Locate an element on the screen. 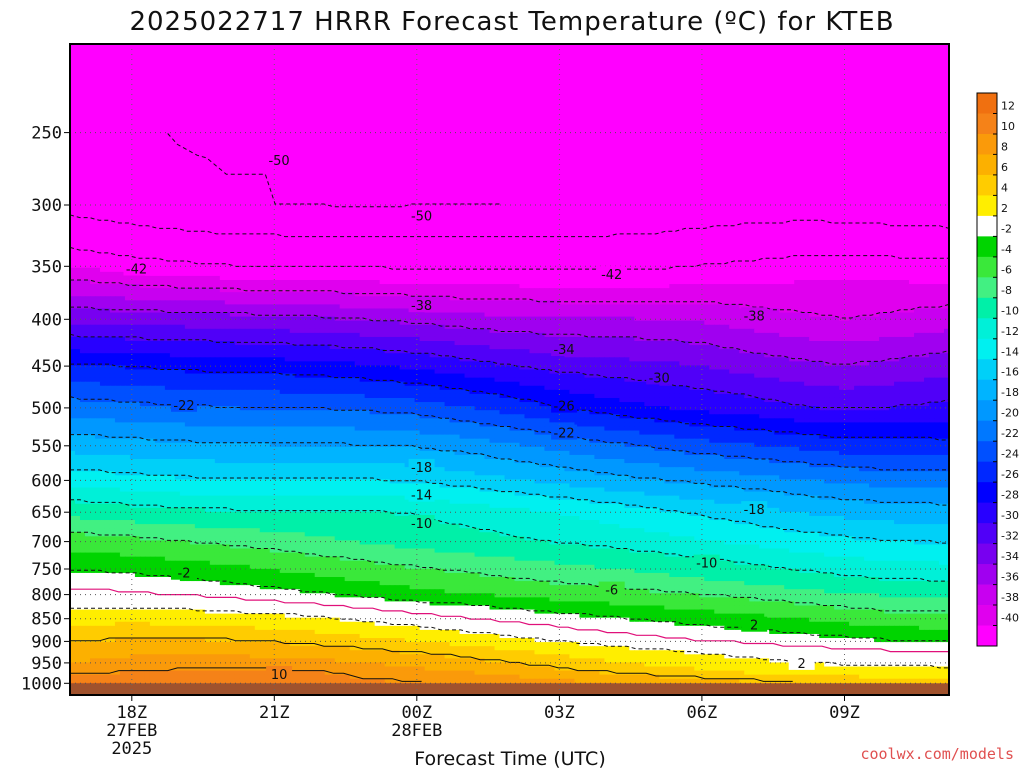 This screenshot has width=1024, height=768. colorbar-tick-label: -8 is located at coordinates (1006, 290).